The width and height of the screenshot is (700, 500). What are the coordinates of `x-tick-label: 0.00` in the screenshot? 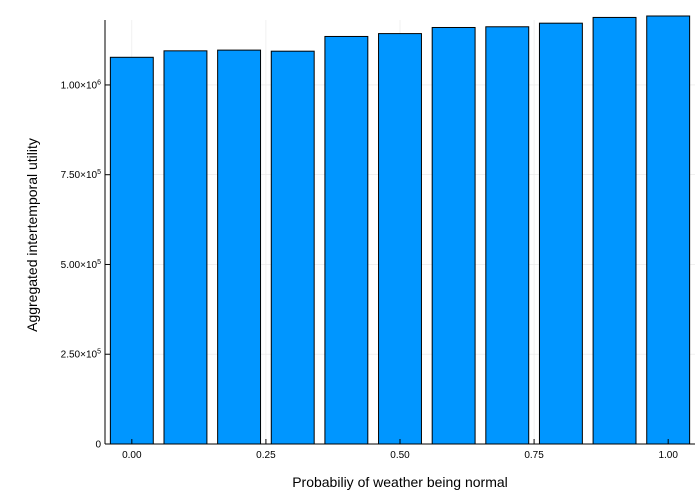 It's located at (132, 455).